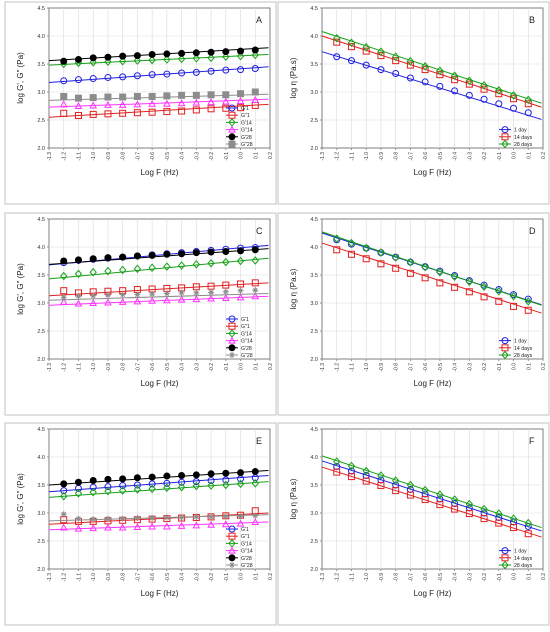 Image resolution: width=550 pixels, height=632 pixels. Describe the element at coordinates (246, 334) in the screenshot. I see `legend-label: G'14` at that location.